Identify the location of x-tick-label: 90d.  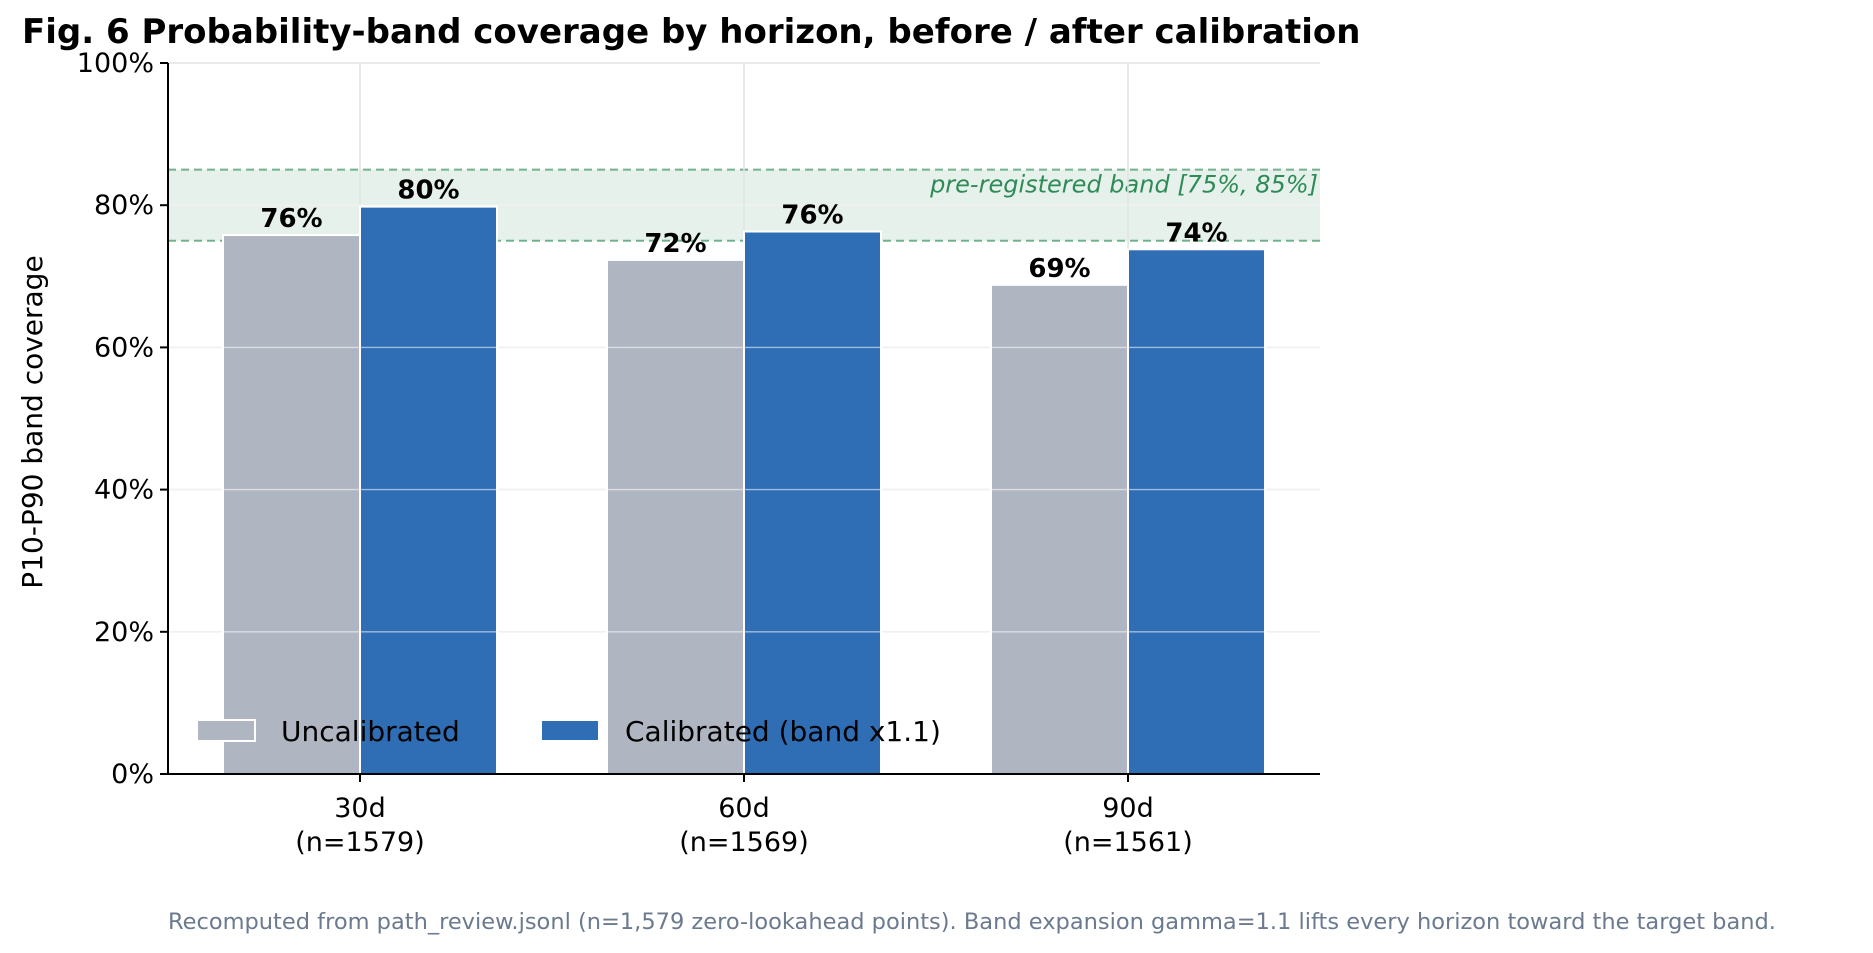
(1128, 808).